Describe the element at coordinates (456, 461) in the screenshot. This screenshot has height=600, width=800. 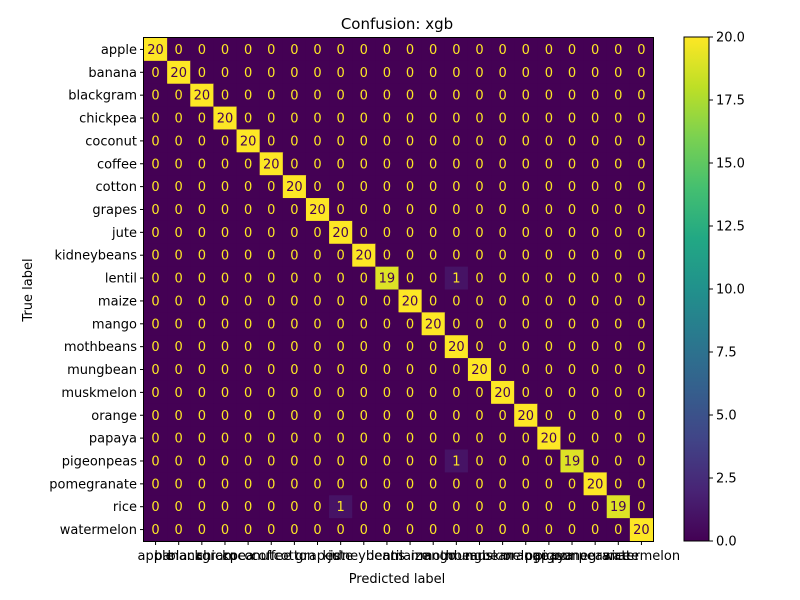
I see `cell-value-label: 1` at that location.